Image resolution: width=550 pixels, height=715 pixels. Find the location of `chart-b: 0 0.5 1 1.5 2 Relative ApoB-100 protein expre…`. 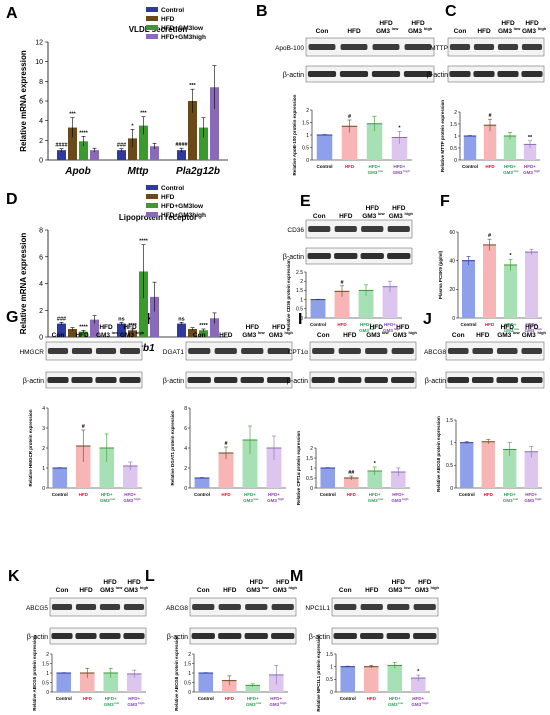

chart-b: 0 0.5 1 1.5 2 Relative ApoB-100 protein expre… is located at coordinates (352, 134).